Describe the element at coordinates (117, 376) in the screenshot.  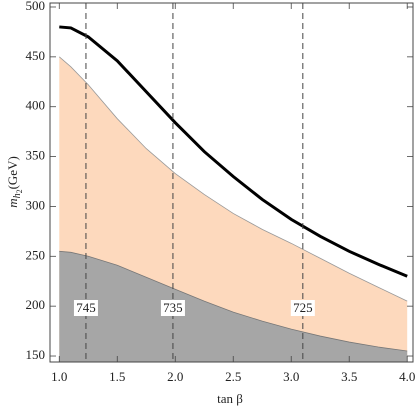
I see `x-tick-label: 1.5` at that location.